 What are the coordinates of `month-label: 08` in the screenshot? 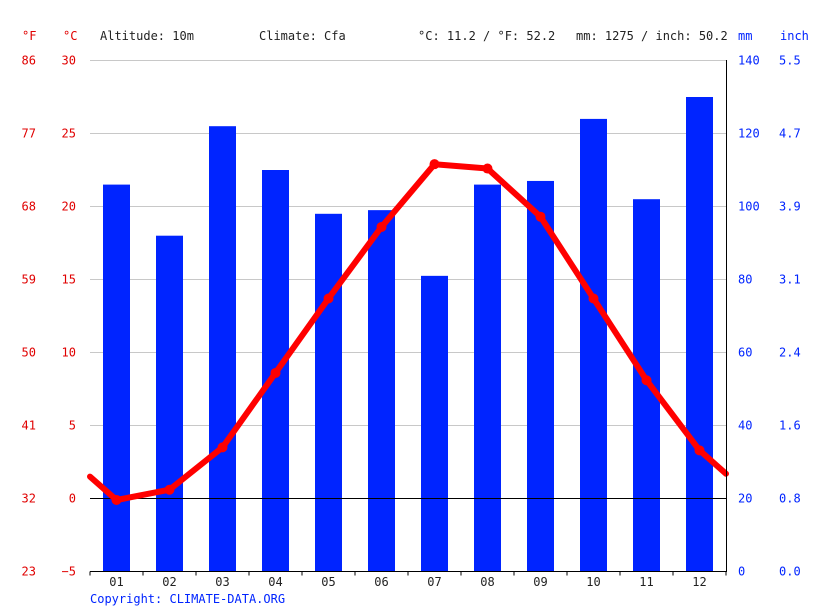 It's located at (487, 582).